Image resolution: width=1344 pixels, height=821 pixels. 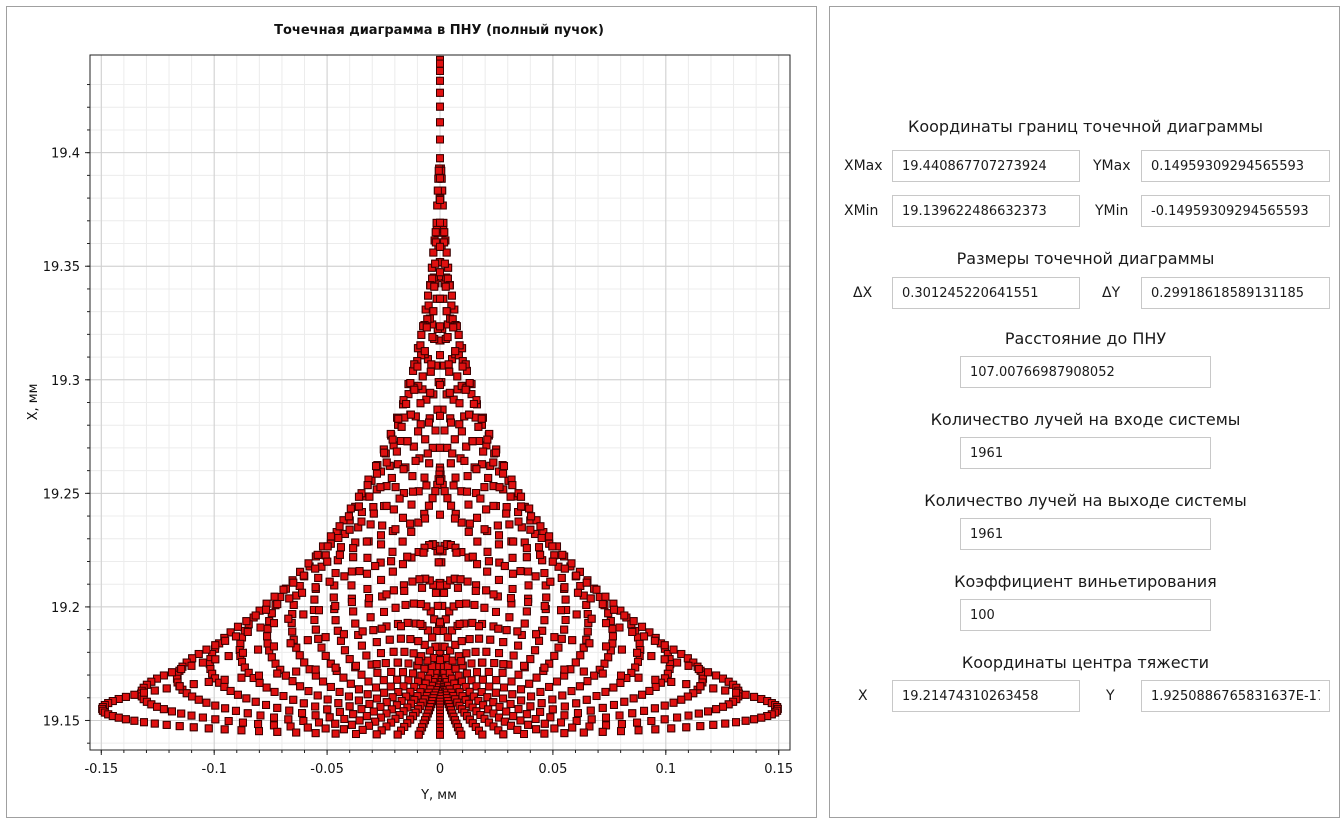 What do you see at coordinates (986, 166) in the screenshot?
I see `xmax-field` at bounding box center [986, 166].